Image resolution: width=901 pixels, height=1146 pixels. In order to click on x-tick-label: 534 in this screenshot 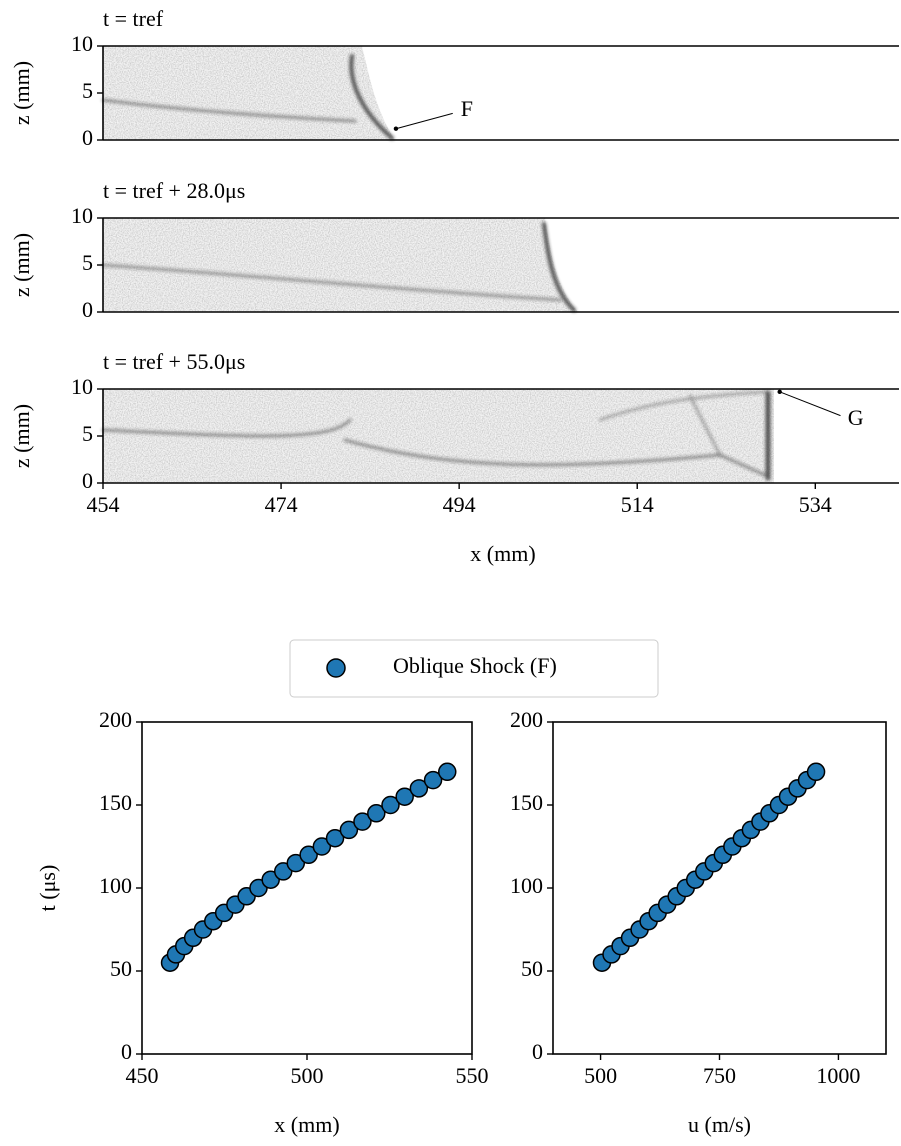, I will do `click(815, 504)`.